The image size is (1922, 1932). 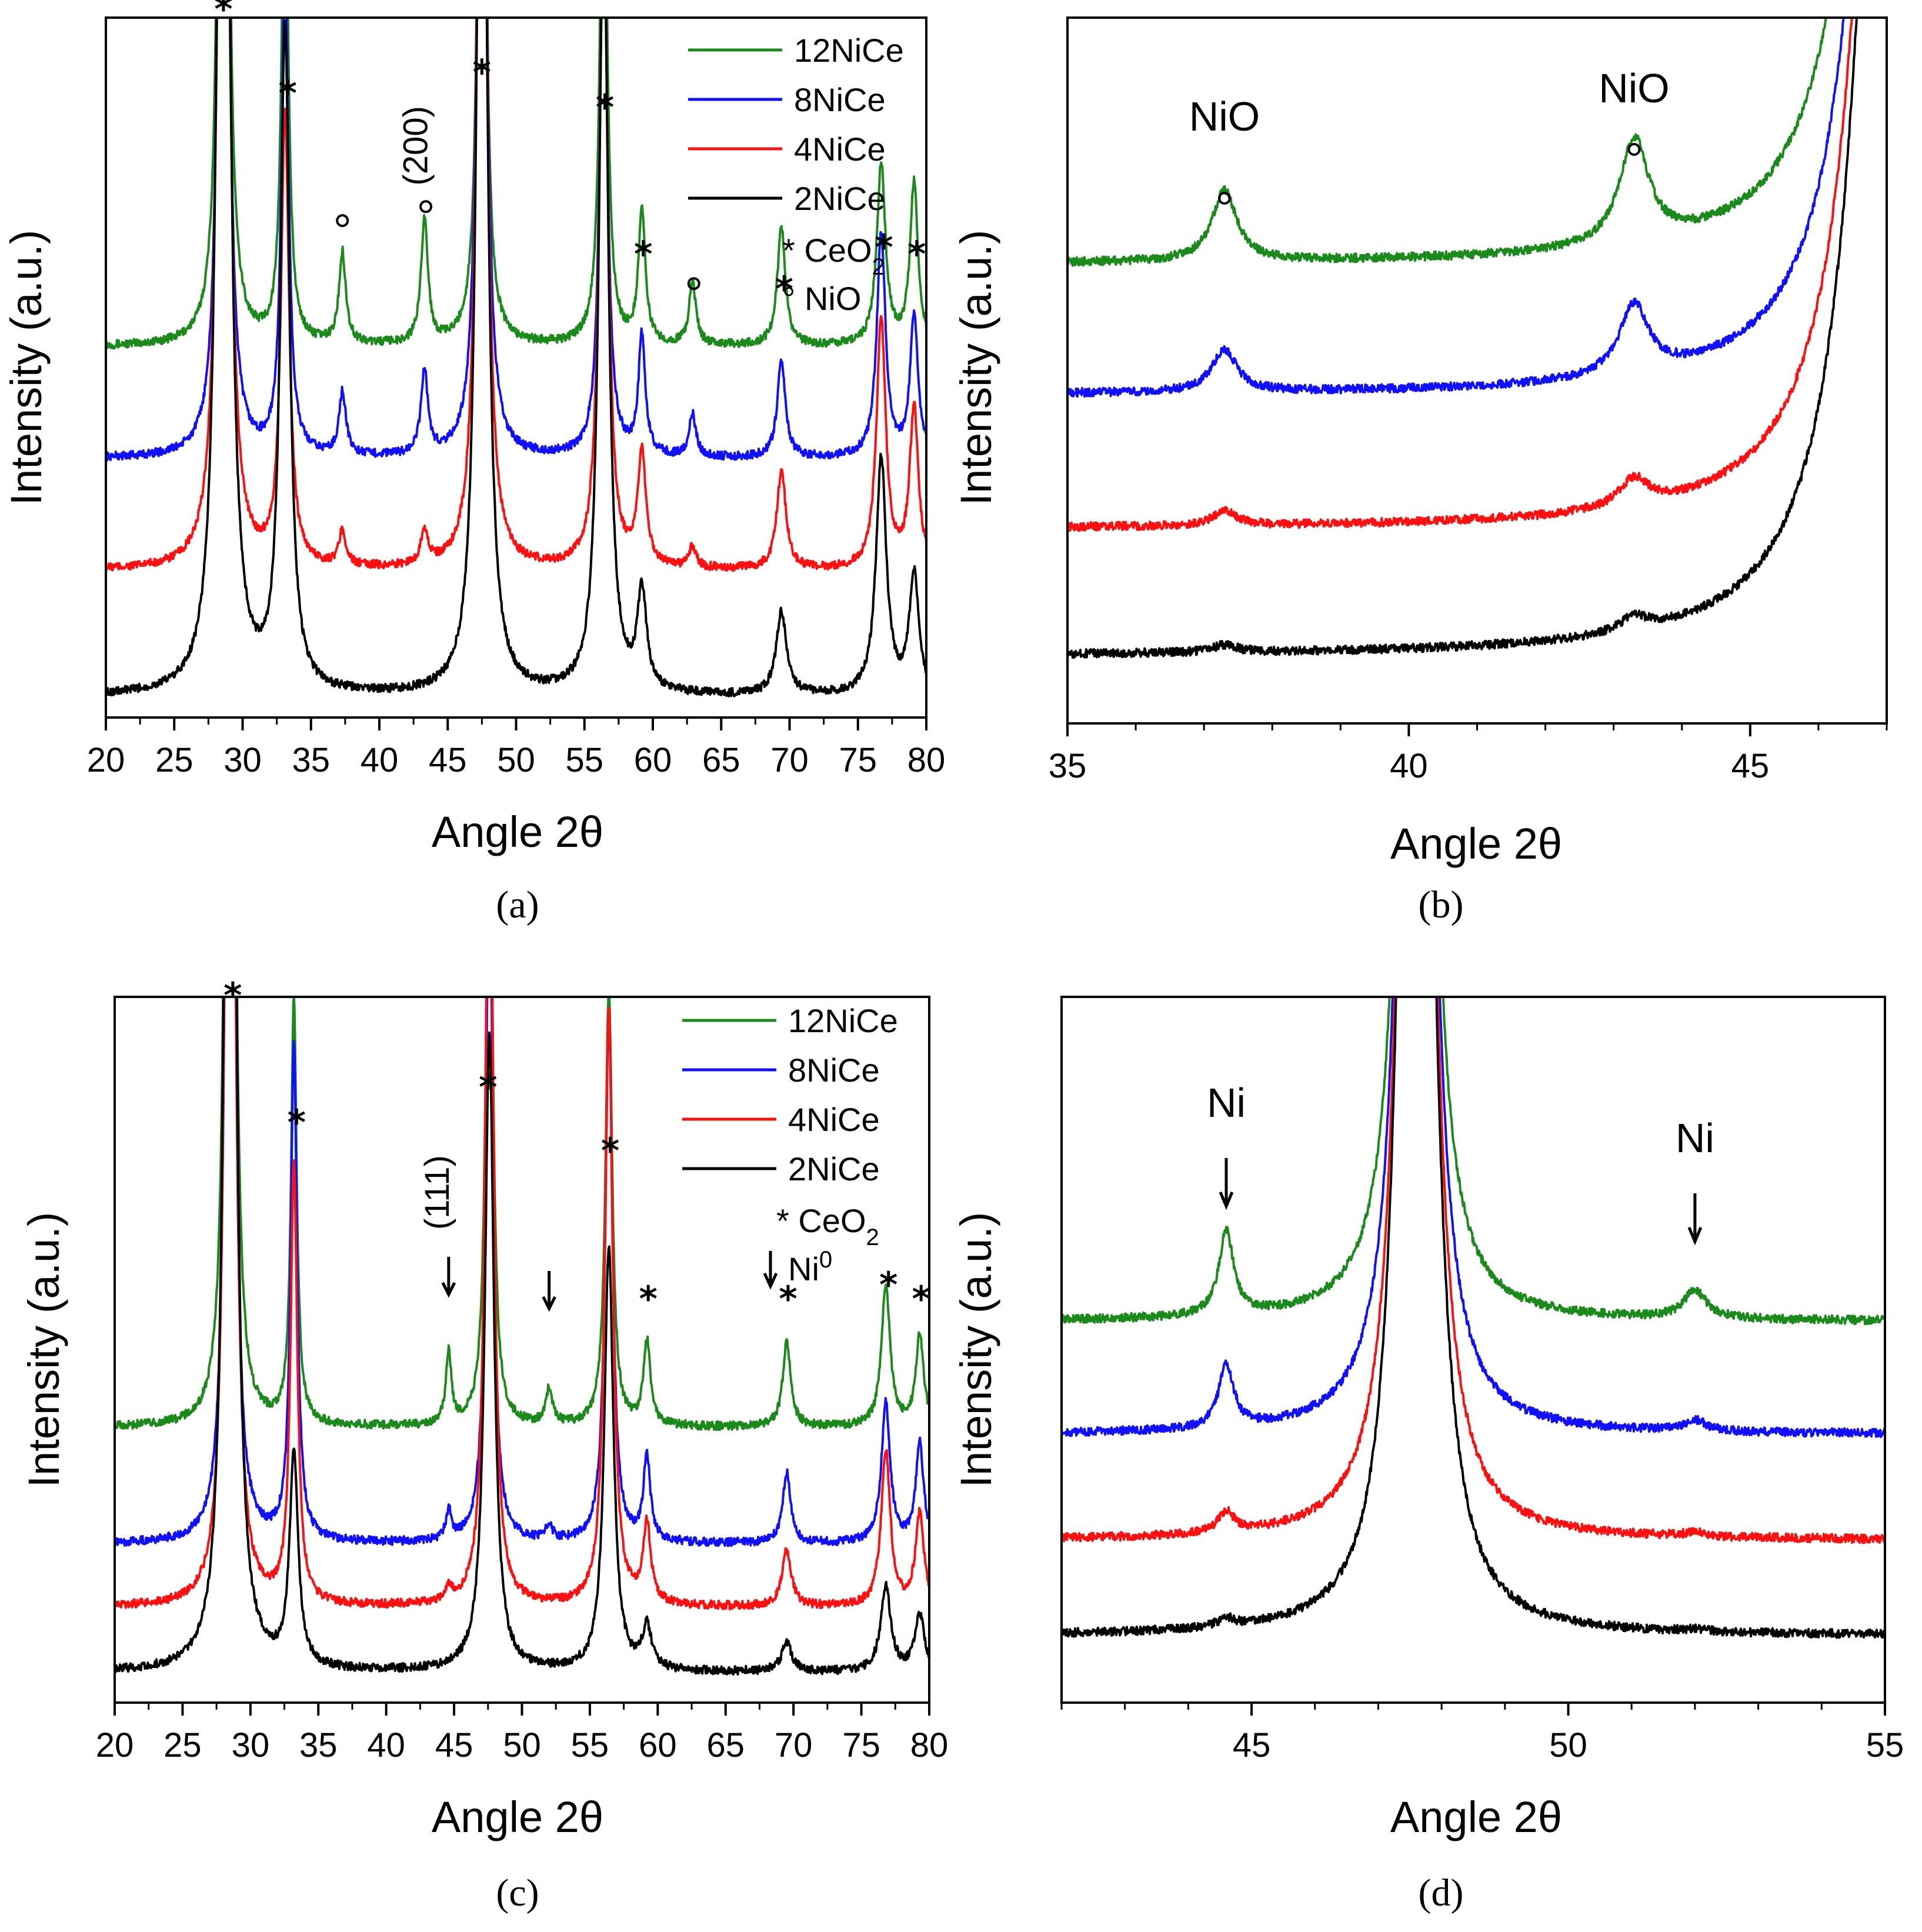 I want to click on x-tick-label: 60, so click(x=658, y=1745).